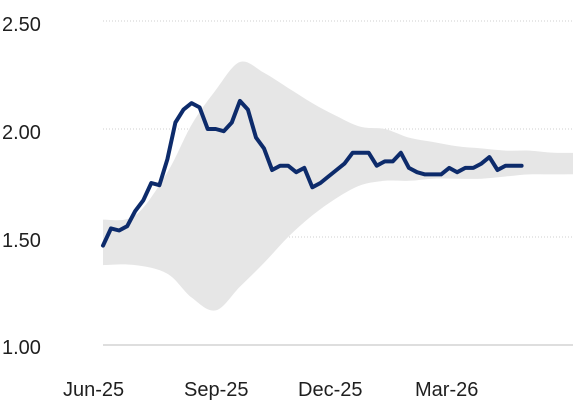 This screenshot has width=573, height=407. I want to click on x-tick-label-mar-26: Mar-26, so click(446, 390).